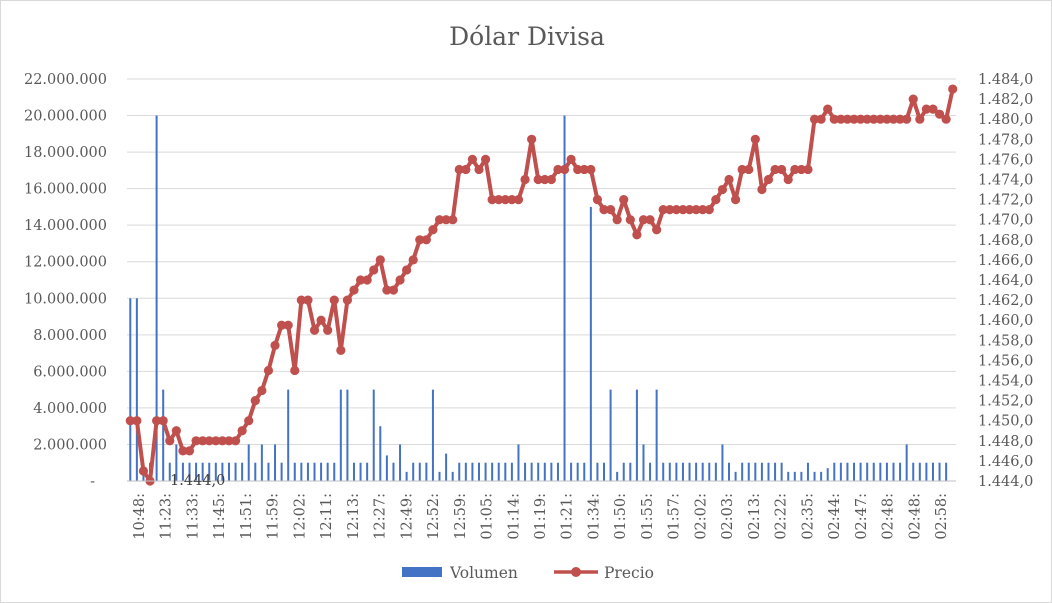 The image size is (1052, 603). Describe the element at coordinates (300, 516) in the screenshot. I see `x-tick-label: 12:02:` at that location.